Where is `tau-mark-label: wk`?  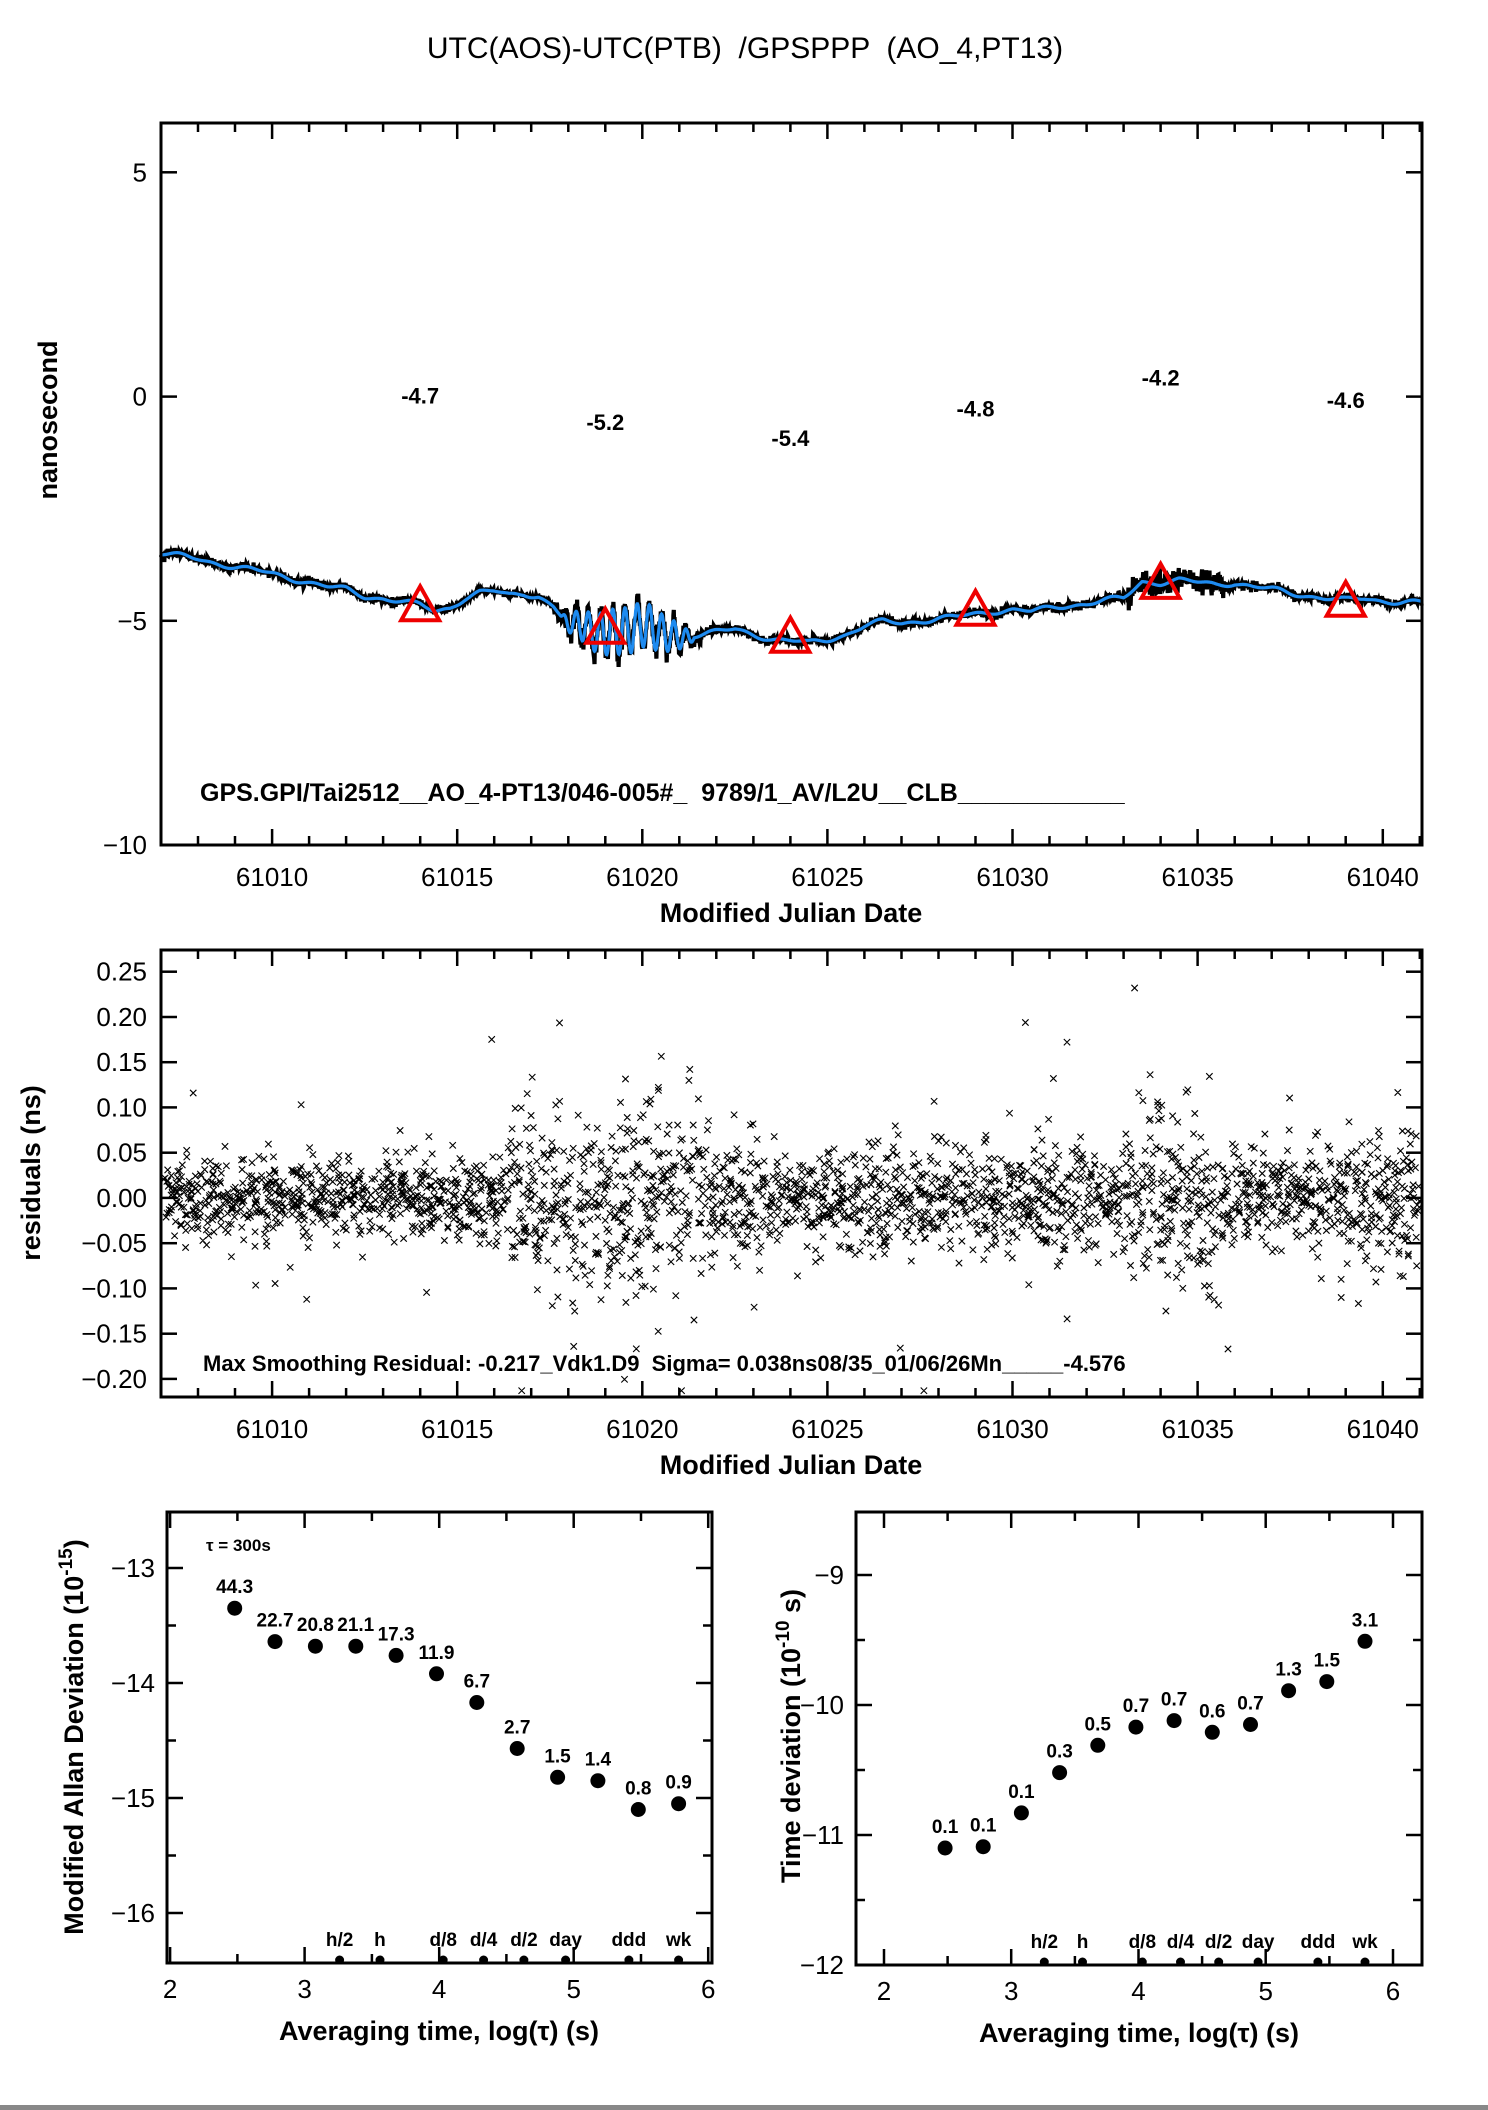
tau-mark-label: wk is located at coordinates (1364, 1942).